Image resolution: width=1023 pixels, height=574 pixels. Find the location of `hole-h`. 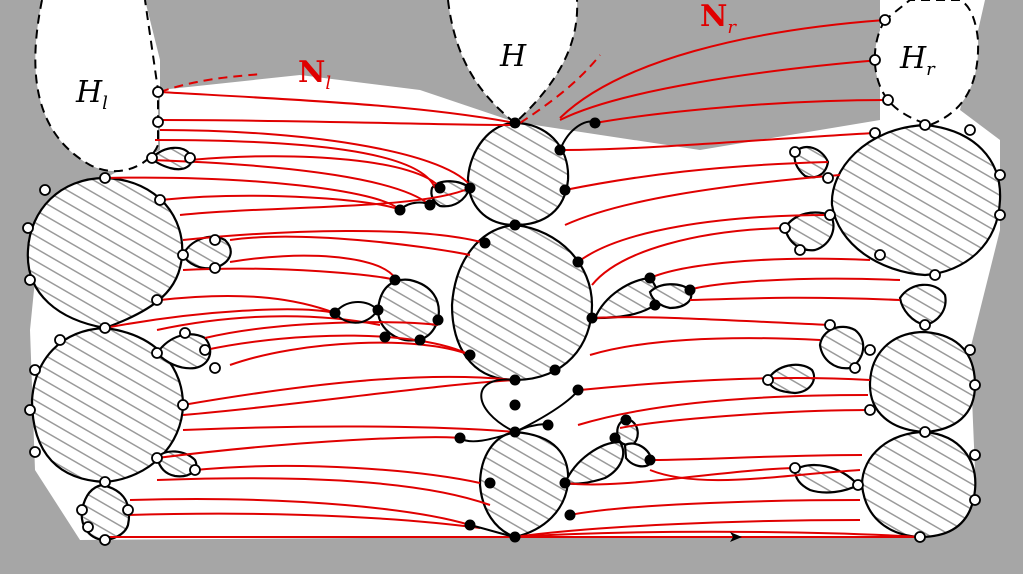

hole-h is located at coordinates (513, 62).